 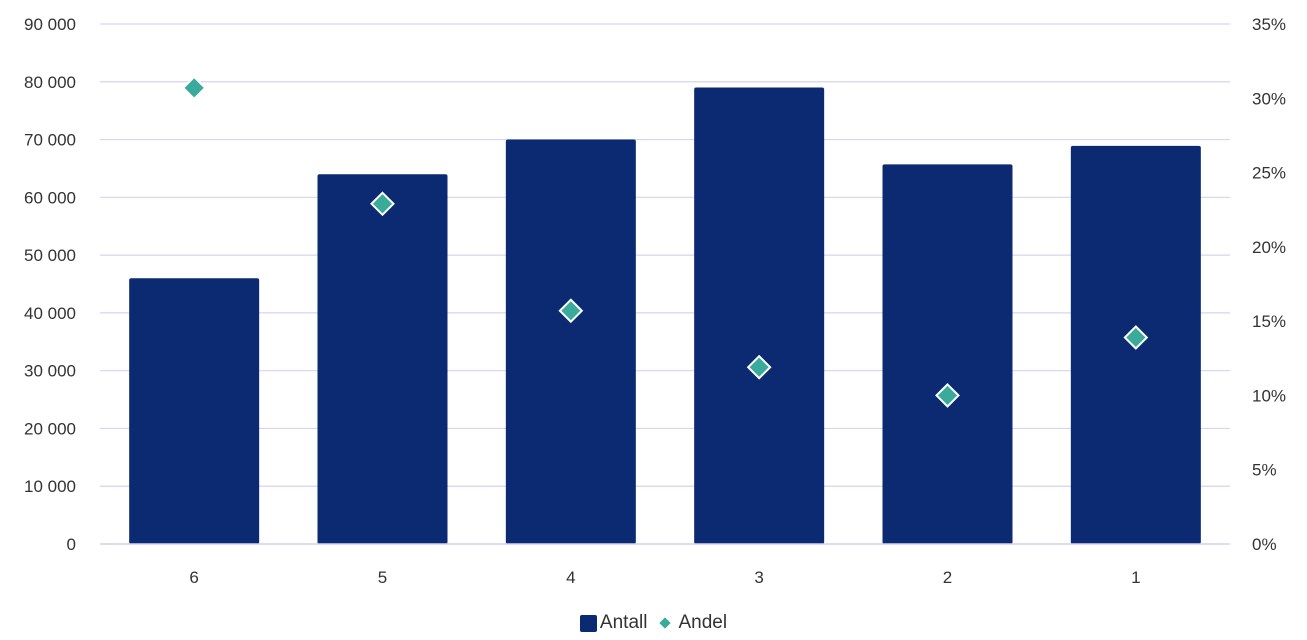 I want to click on legend-item-antall: Antall, so click(x=613, y=623).